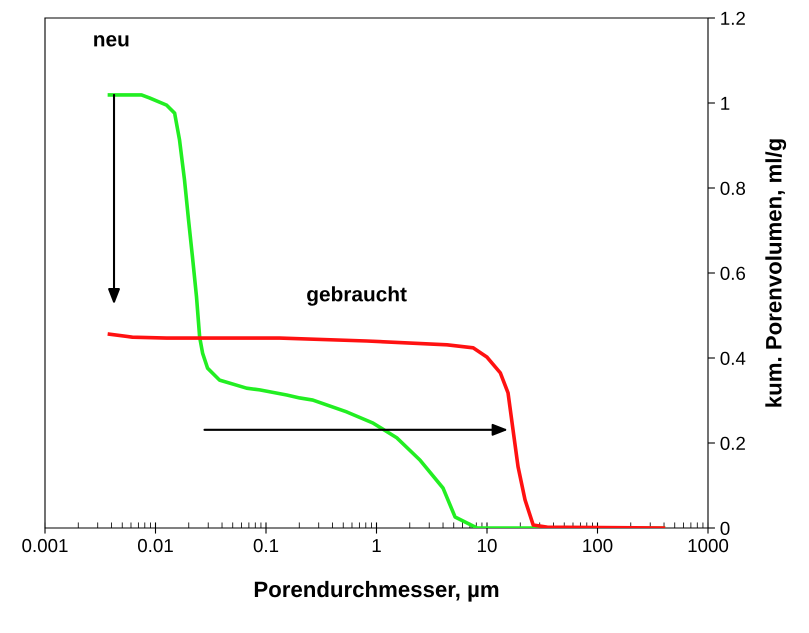 This screenshot has width=809, height=633. What do you see at coordinates (155, 545) in the screenshot?
I see `x-tick-label: 0.01` at bounding box center [155, 545].